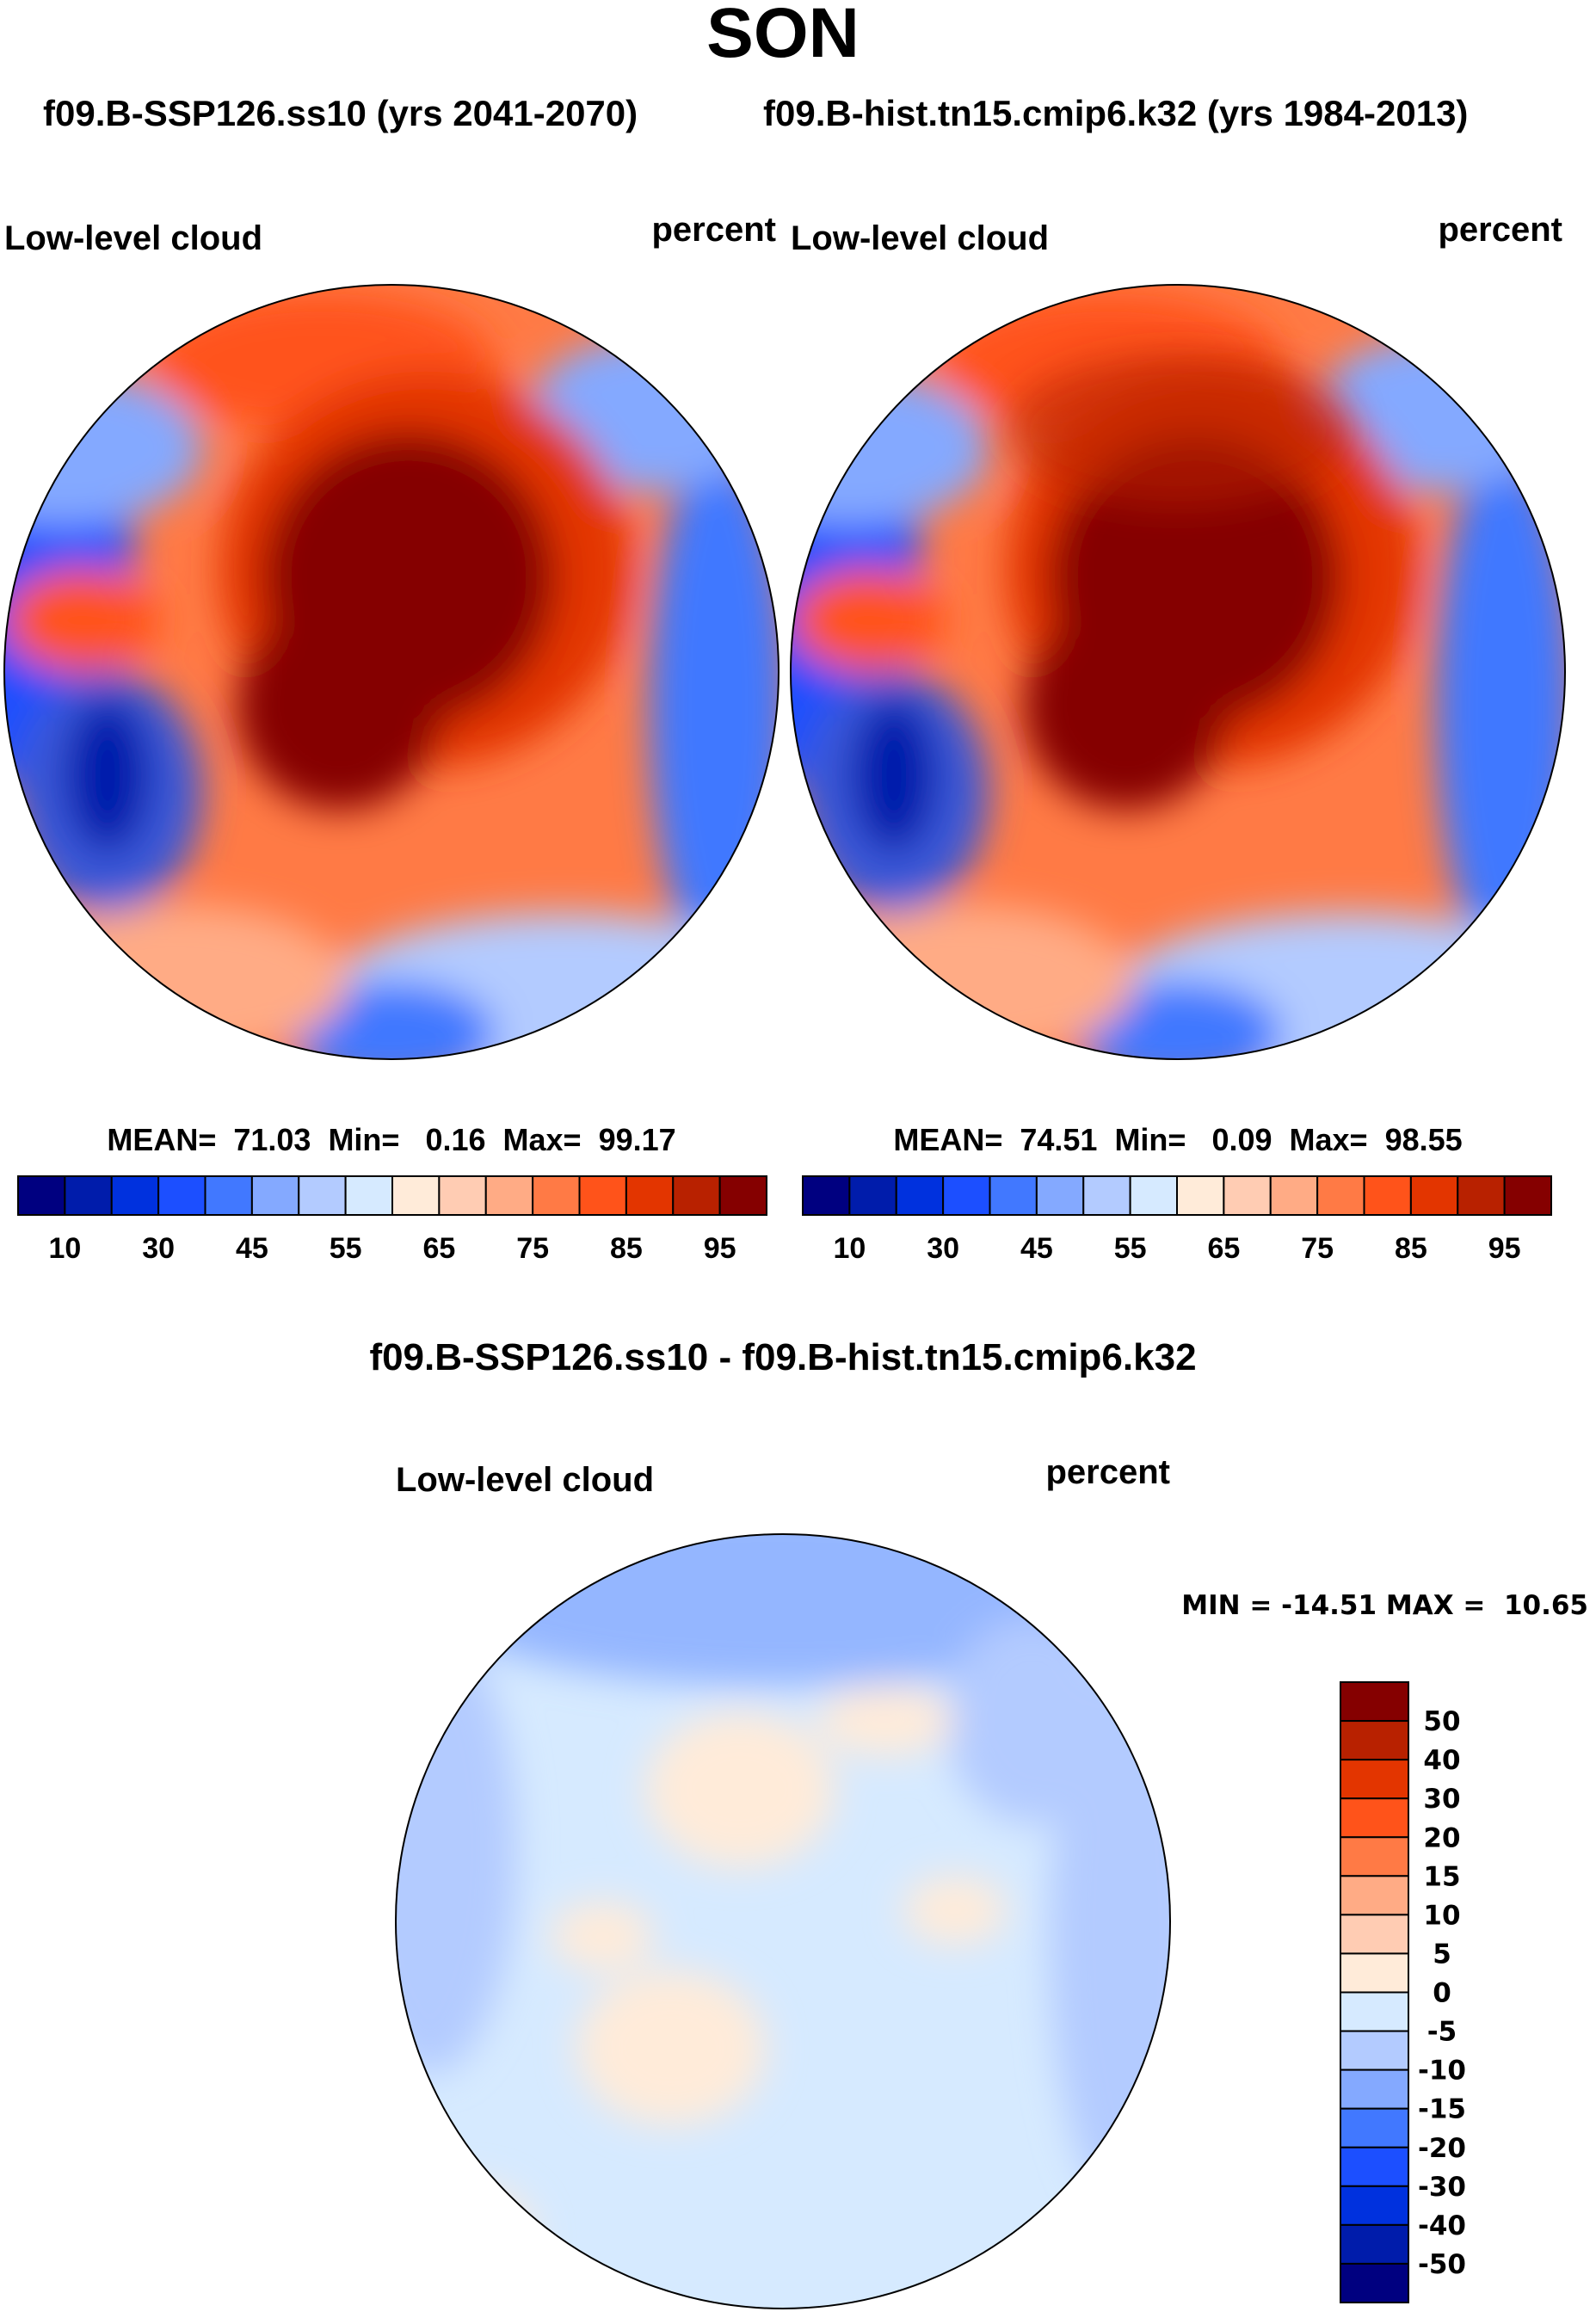  Describe the element at coordinates (1441, 1760) in the screenshot. I see `colorbar-tick-label: 40` at that location.